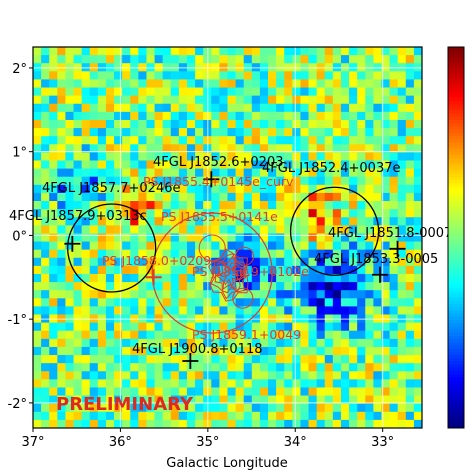 This screenshot has width=474, height=474. I want to click on y-tick-label: 1°, so click(19, 153).